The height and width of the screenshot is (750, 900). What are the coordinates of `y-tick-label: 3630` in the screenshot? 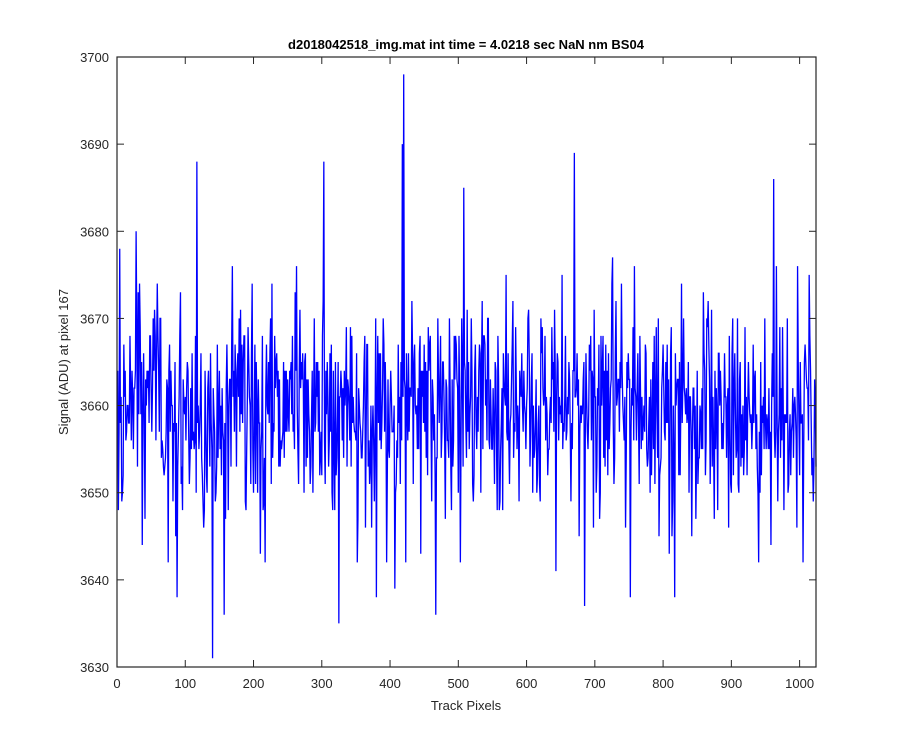 It's located at (94, 667).